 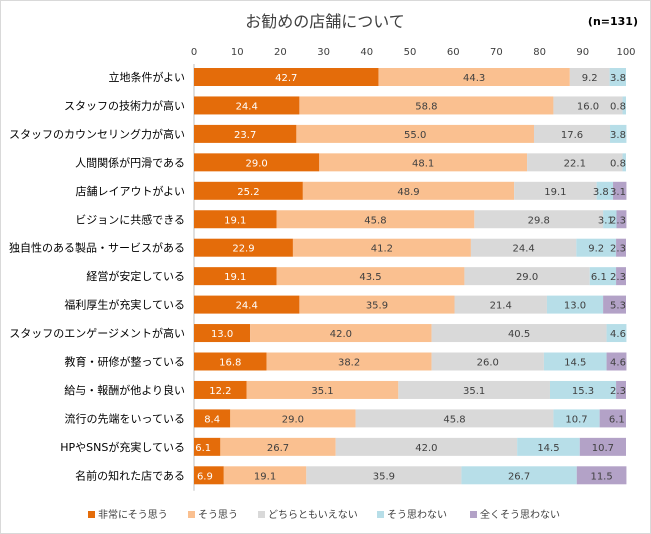 What do you see at coordinates (205, 476) in the screenshot?
I see `data-label: 6.9` at bounding box center [205, 476].